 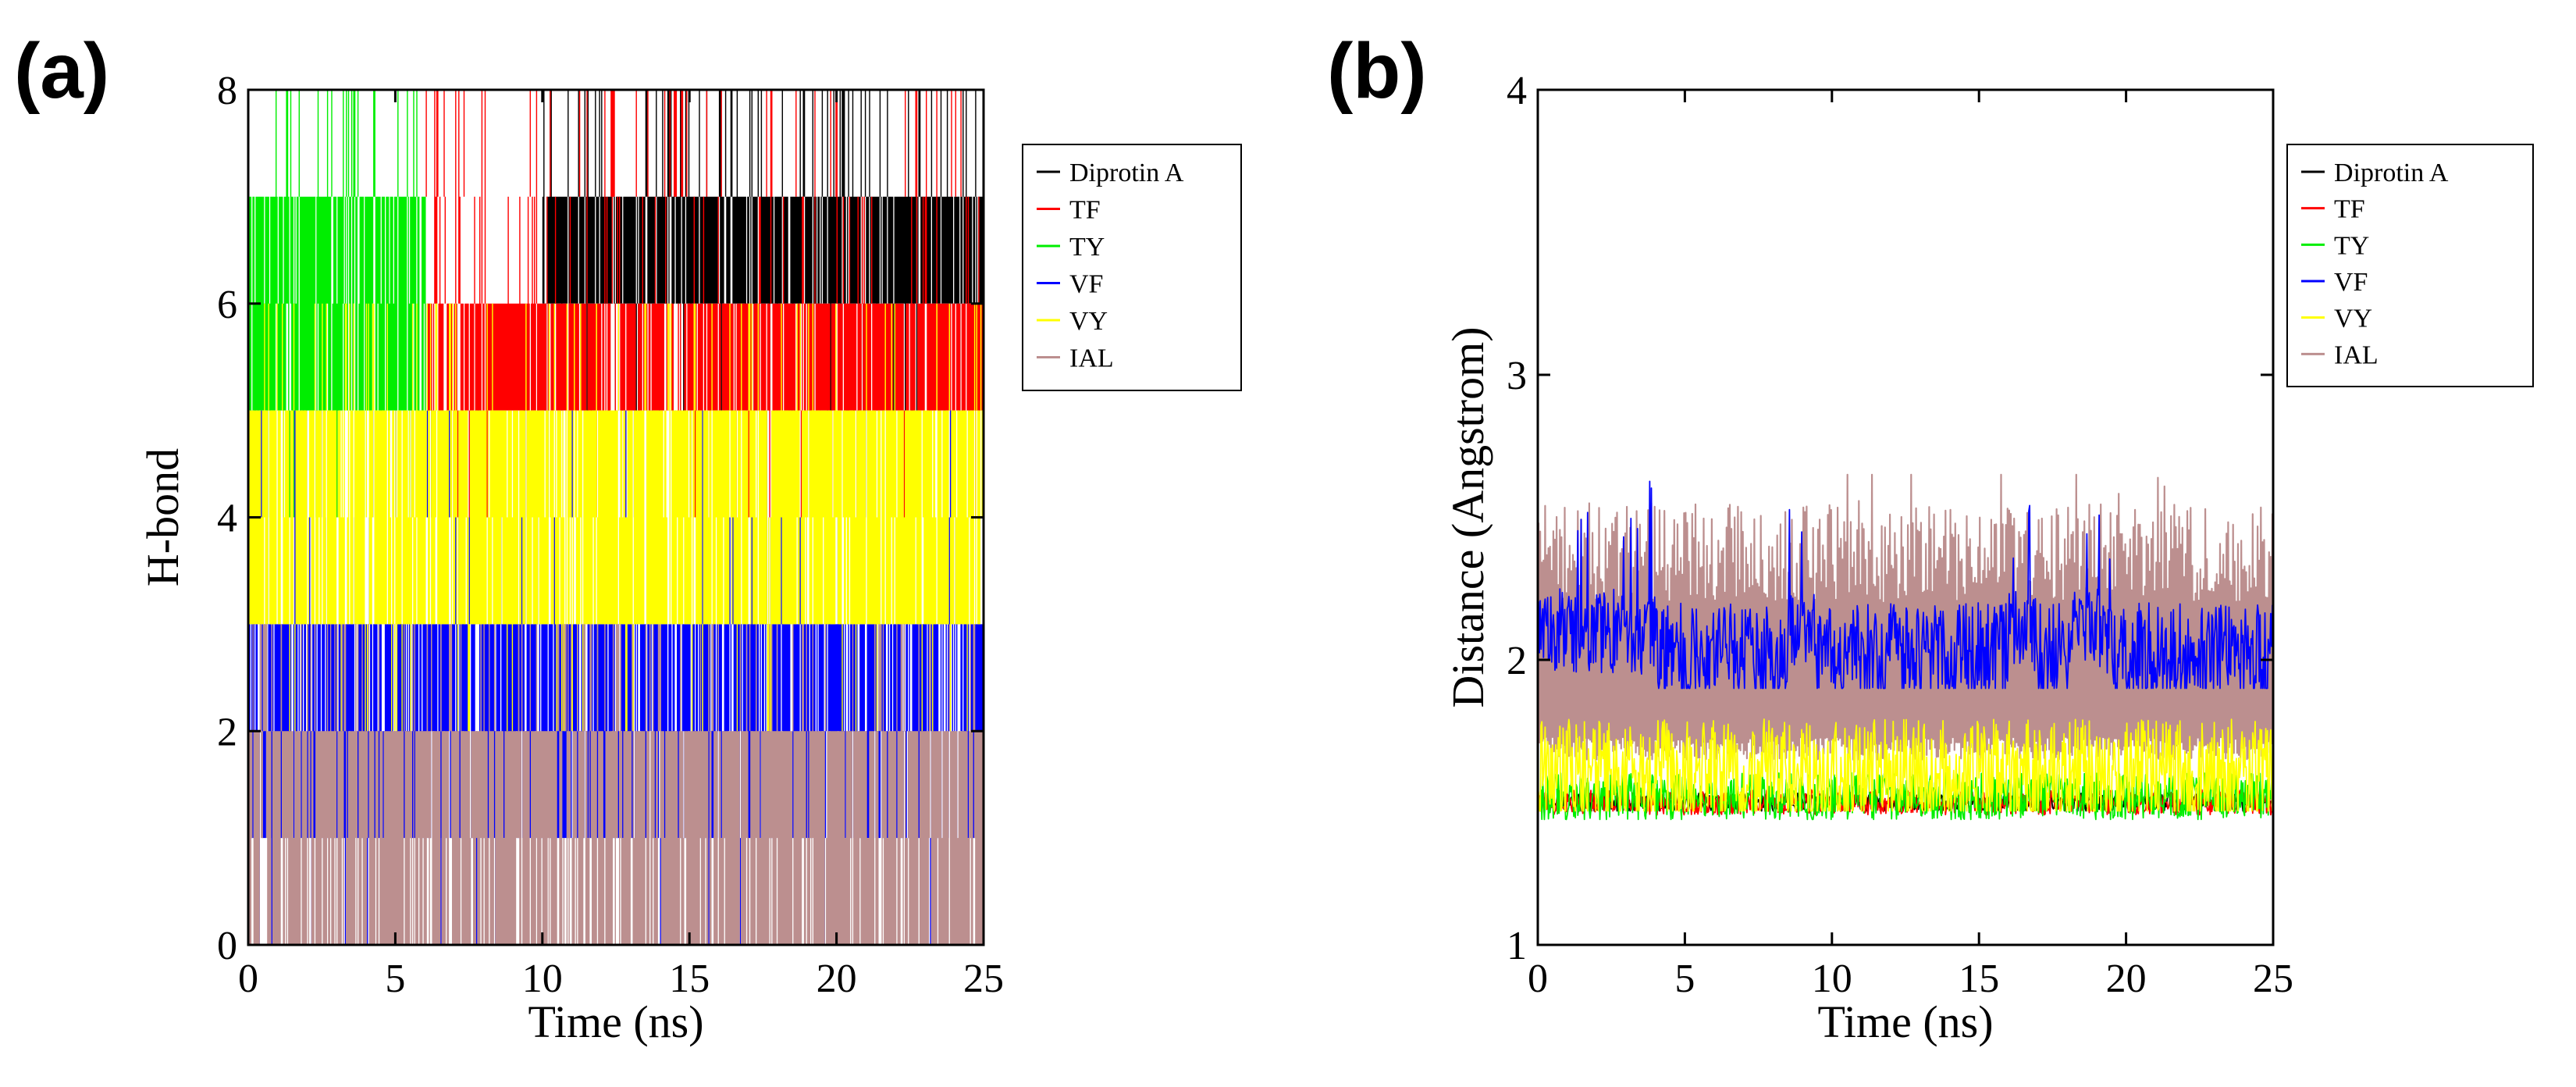 I want to click on chart-b-ytick-label: 3, so click(x=1517, y=376).